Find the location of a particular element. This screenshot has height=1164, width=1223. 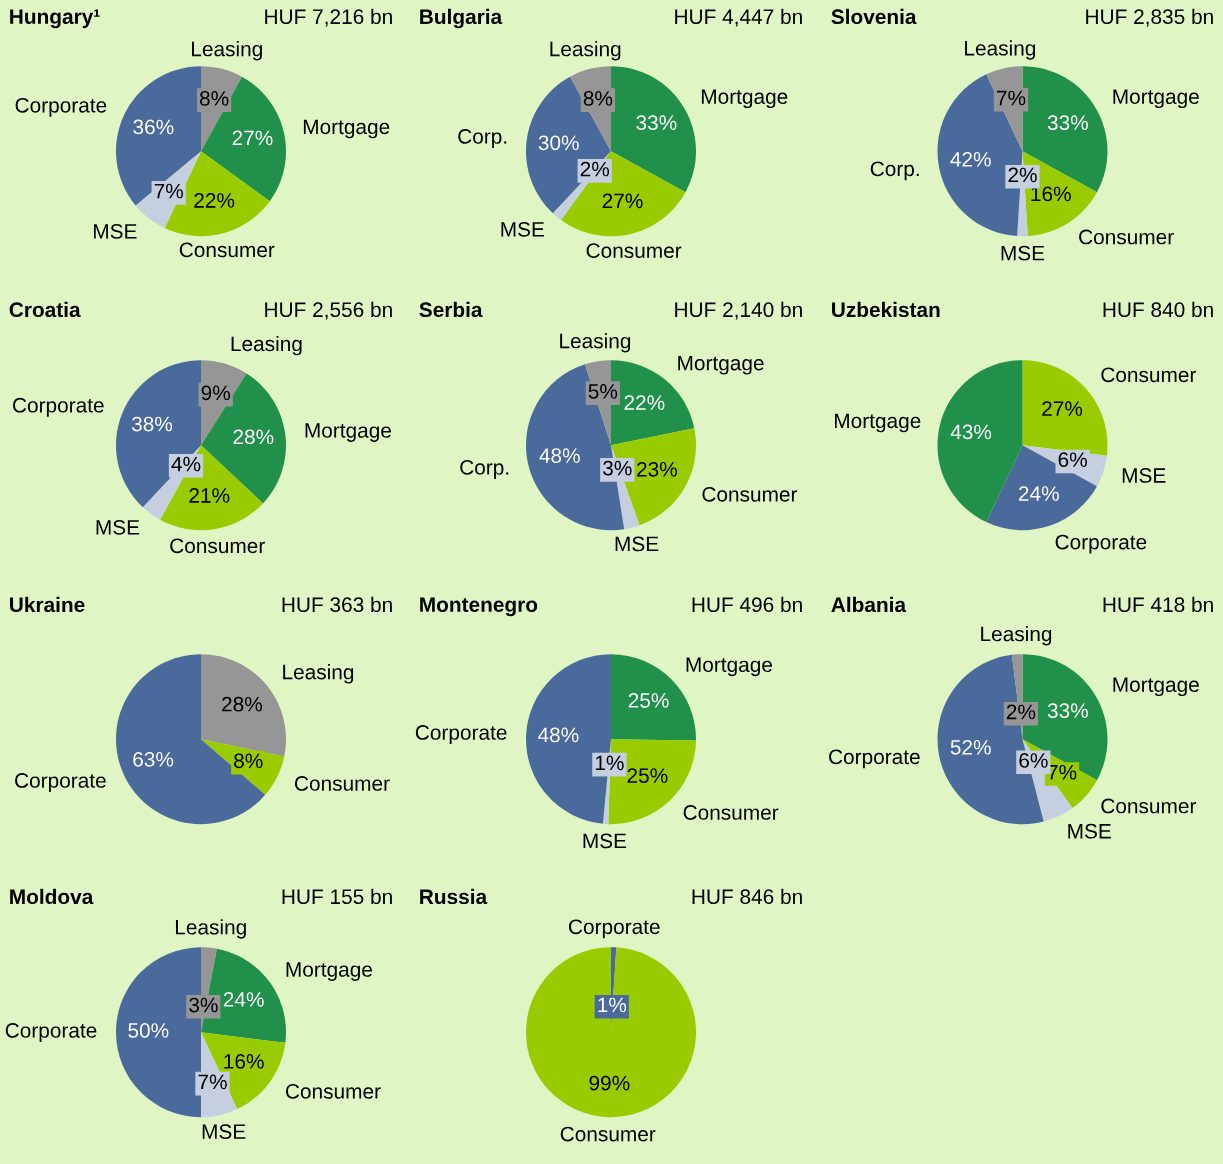

chart-title: Uzbekistan is located at coordinates (886, 309).